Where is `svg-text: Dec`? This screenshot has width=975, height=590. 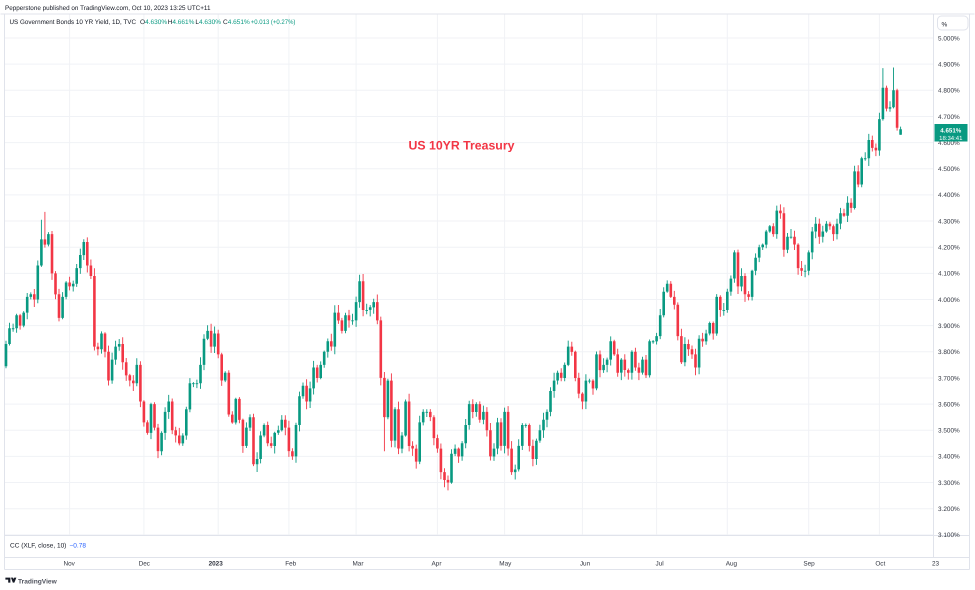
svg-text: Dec is located at coordinates (145, 563).